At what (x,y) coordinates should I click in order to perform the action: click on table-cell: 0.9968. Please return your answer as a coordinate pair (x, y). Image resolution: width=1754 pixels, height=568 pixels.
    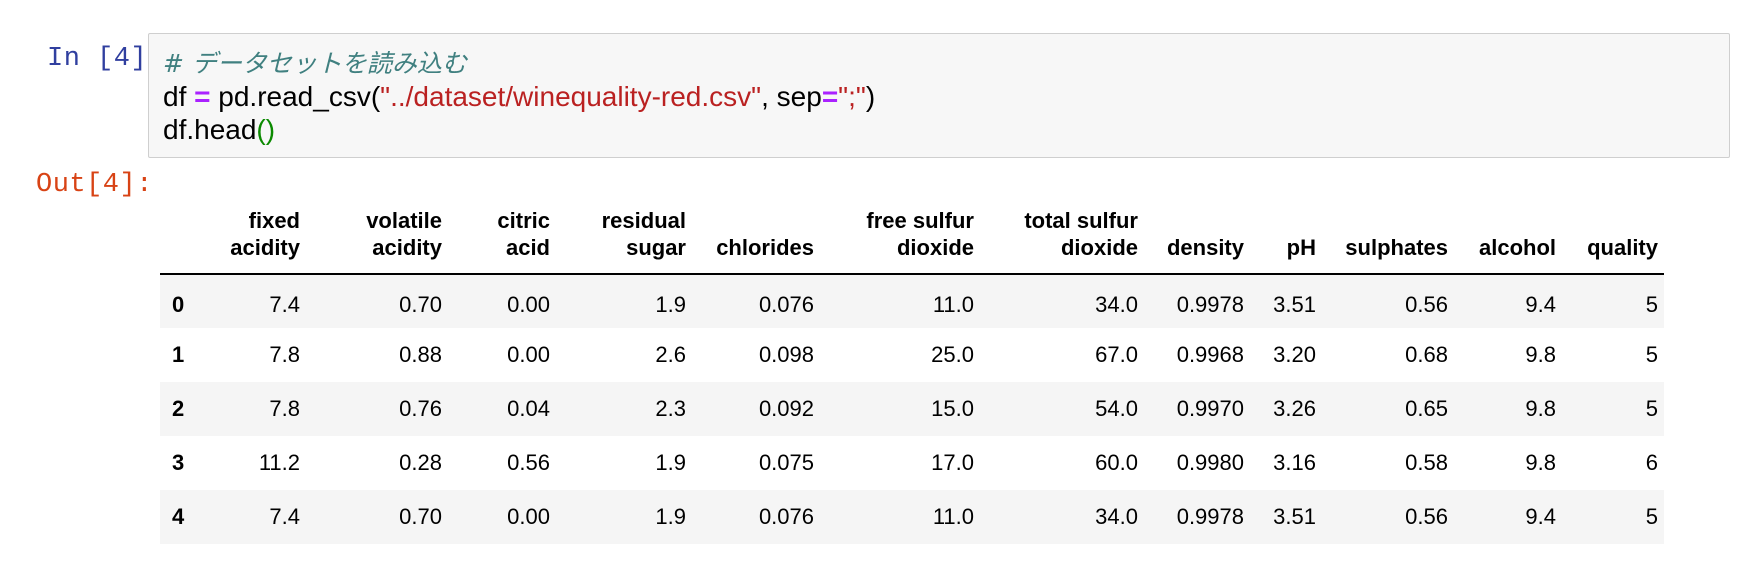
    Looking at the image, I should click on (1210, 354).